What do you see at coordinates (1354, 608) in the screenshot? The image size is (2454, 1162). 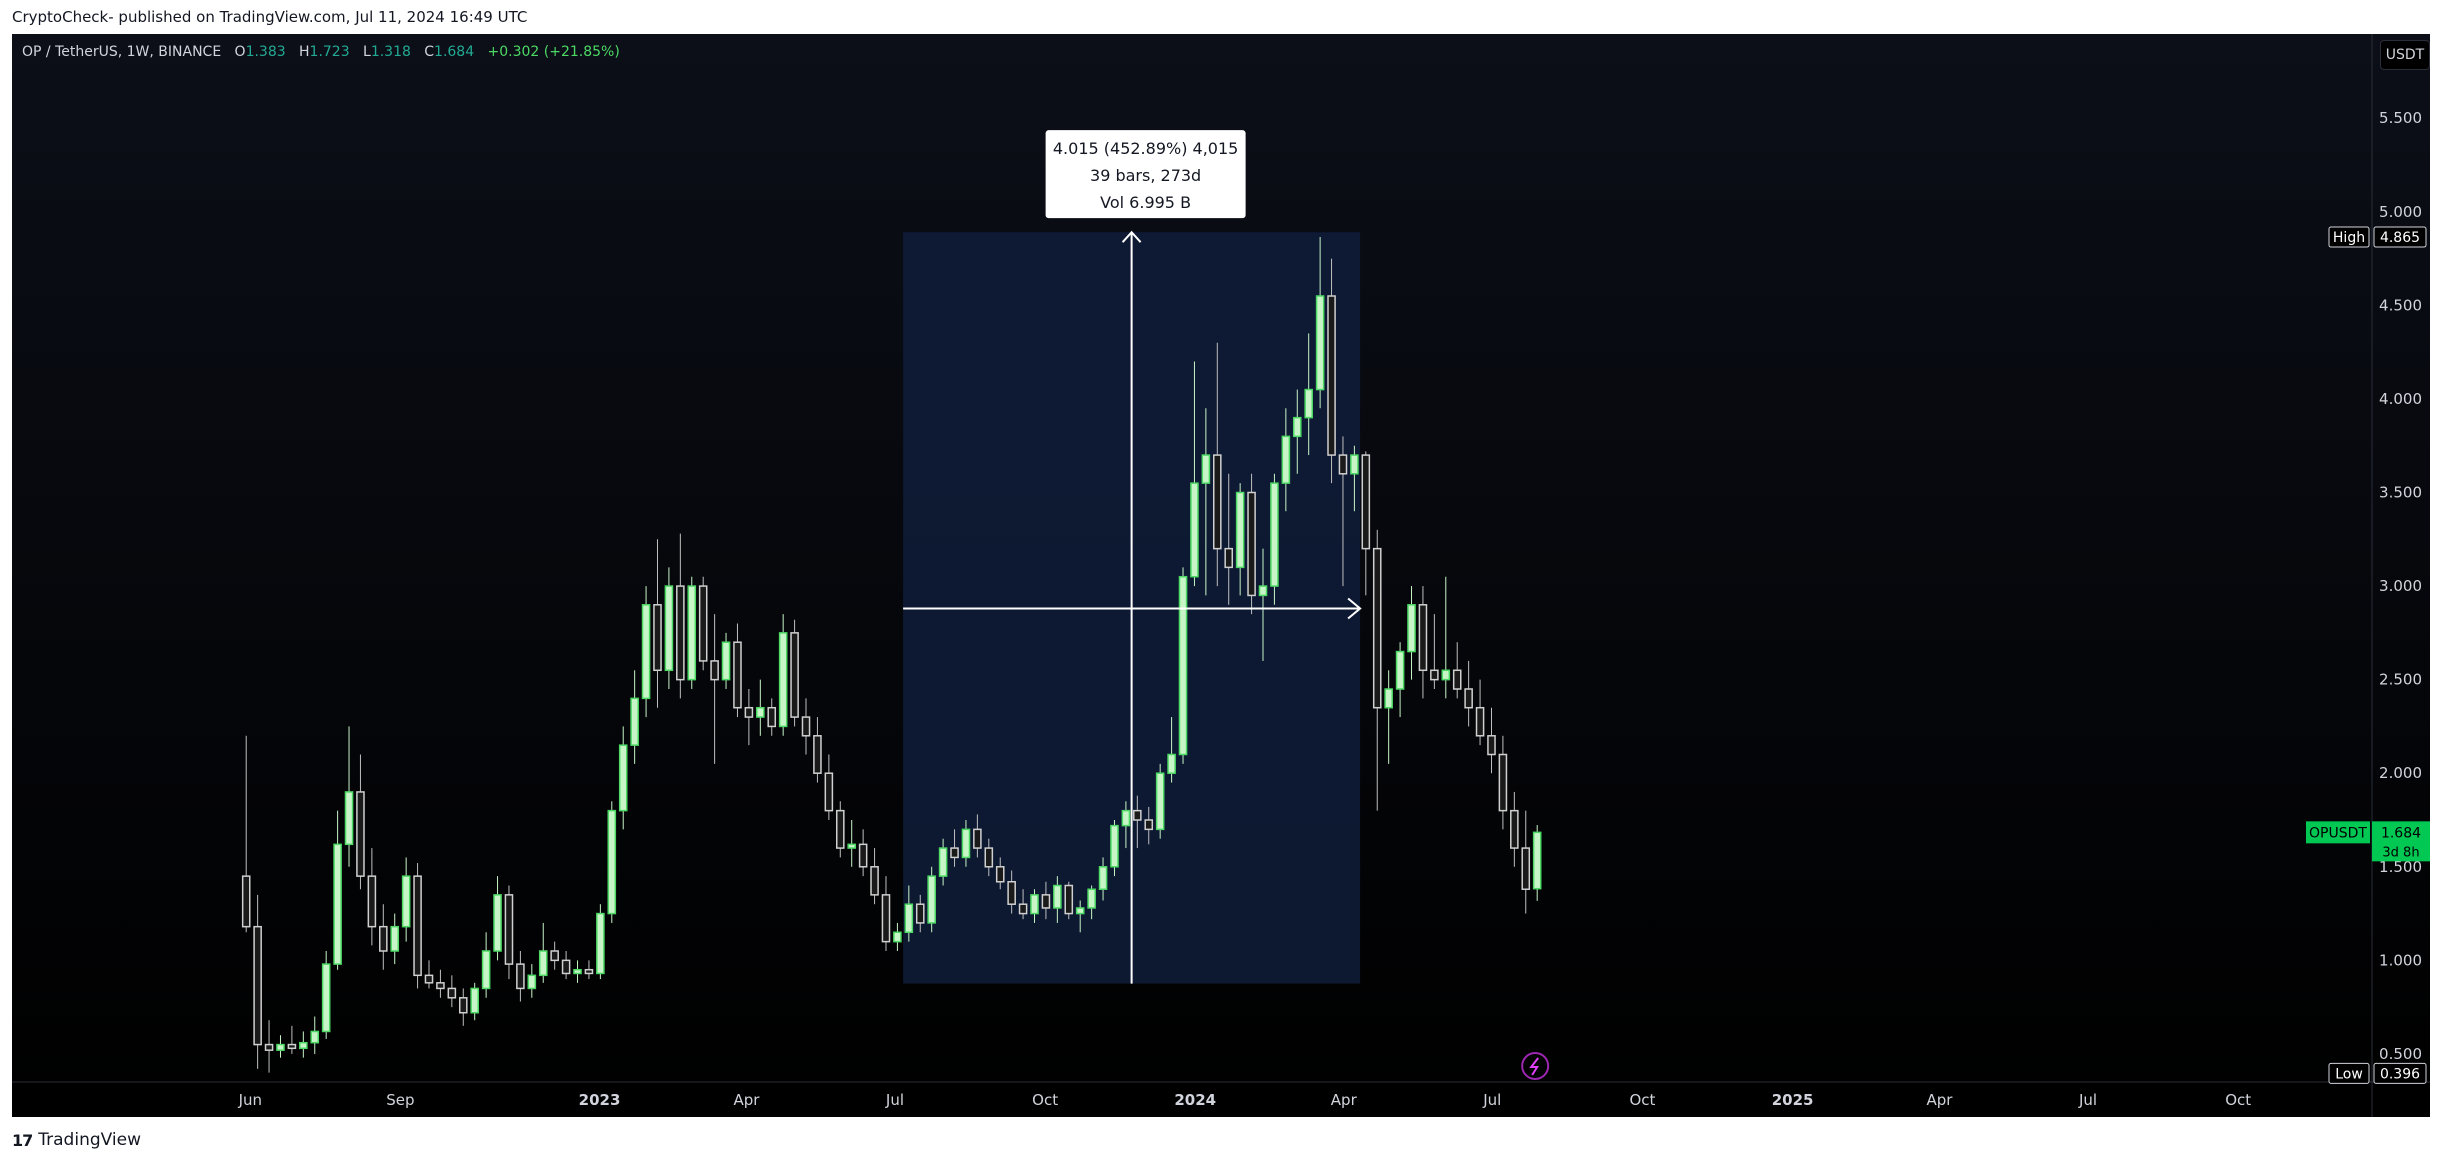 I see `measure-arrow-head-right` at bounding box center [1354, 608].